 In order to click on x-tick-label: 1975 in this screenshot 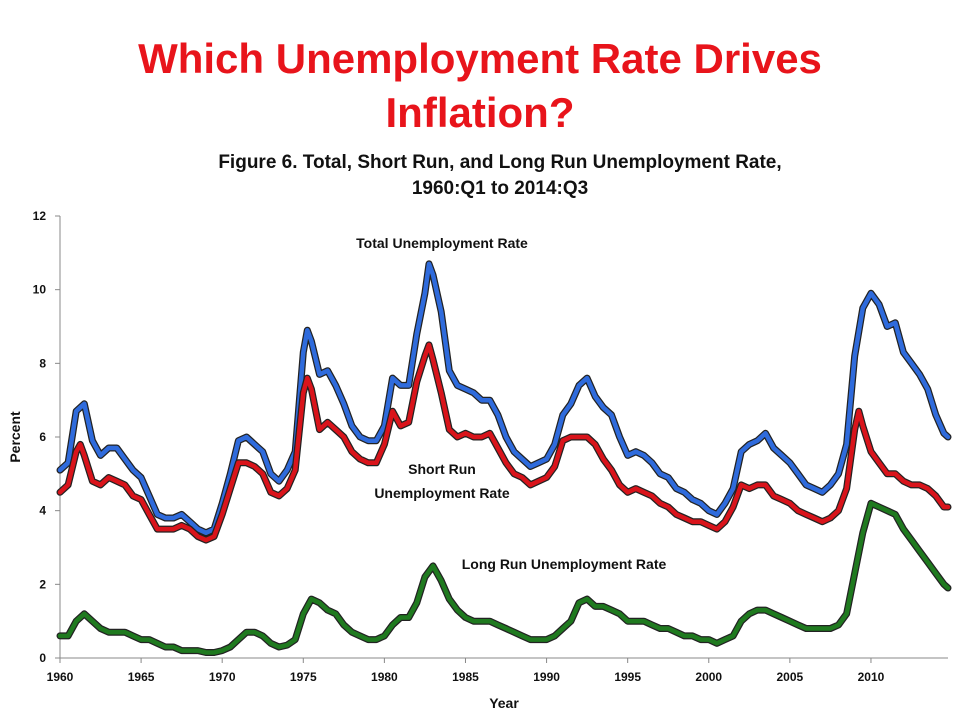, I will do `click(303, 677)`.